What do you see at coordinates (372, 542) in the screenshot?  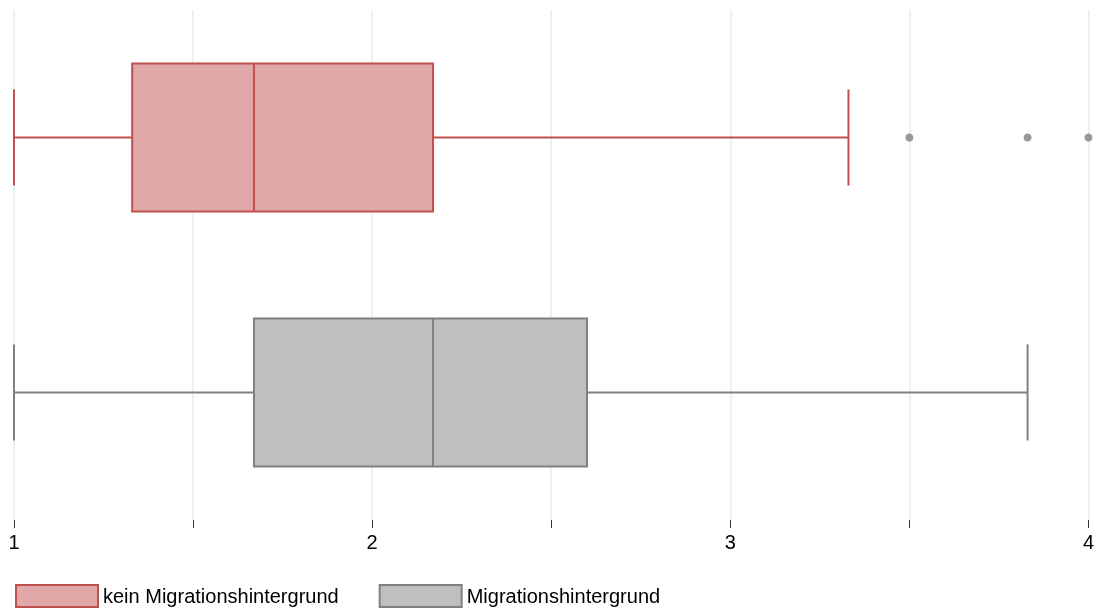 I see `x-tick-label: 2` at bounding box center [372, 542].